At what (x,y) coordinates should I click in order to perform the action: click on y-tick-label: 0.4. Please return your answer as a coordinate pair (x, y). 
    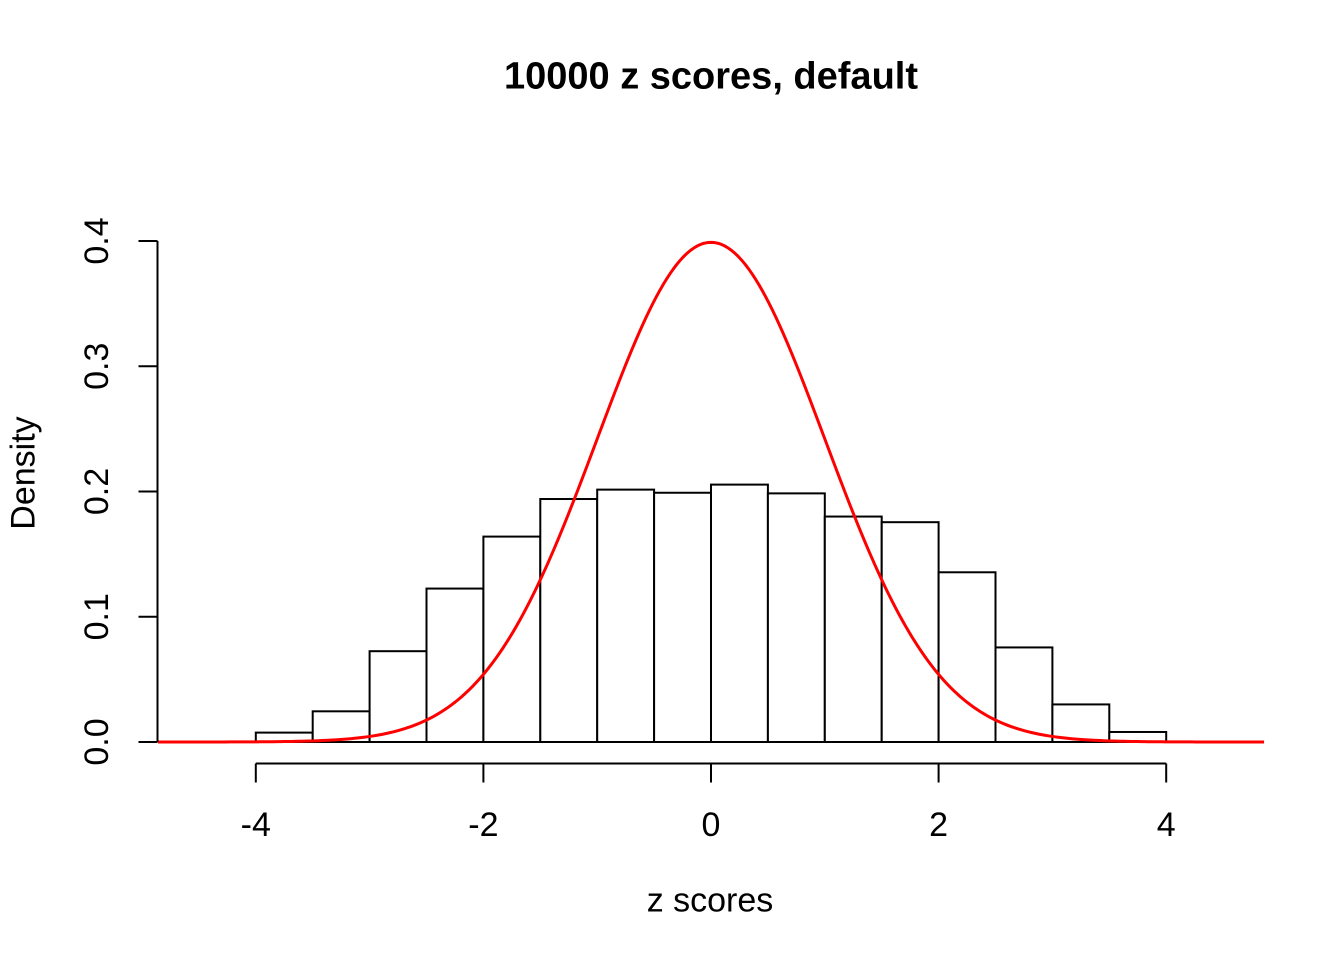
    Looking at the image, I should click on (97, 240).